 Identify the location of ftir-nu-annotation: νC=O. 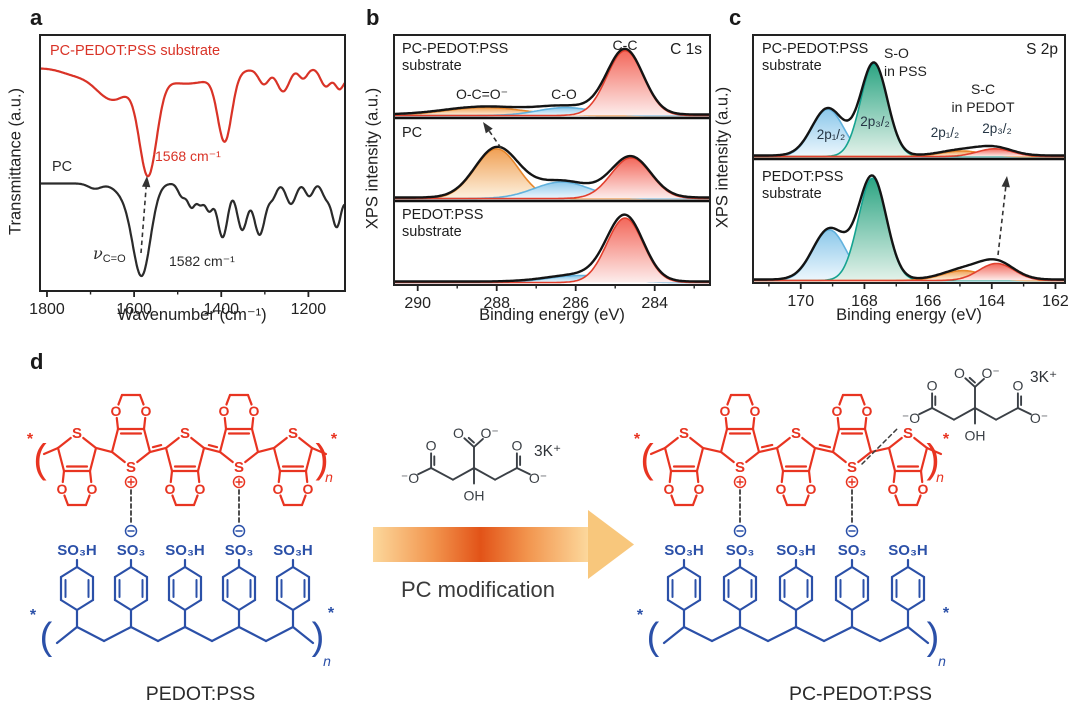
(109, 255).